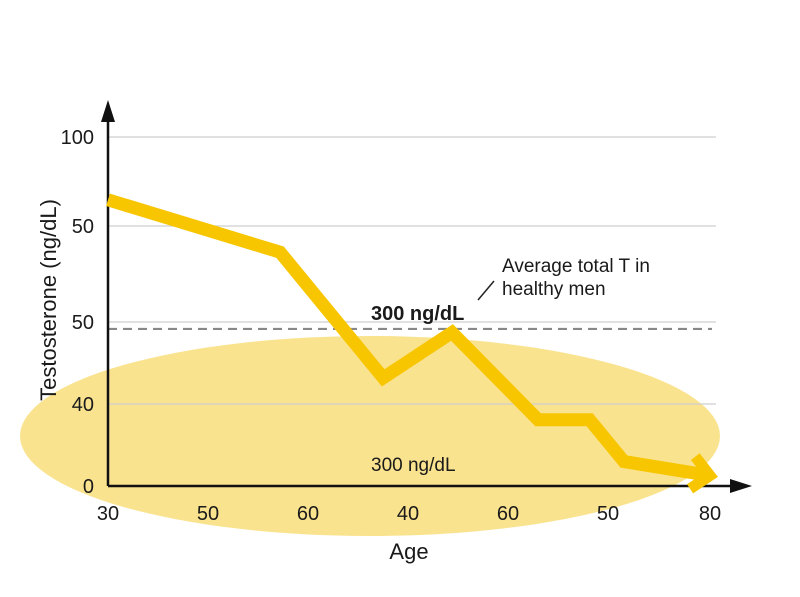 The image size is (800, 597). Describe the element at coordinates (741, 486) in the screenshot. I see `x-axis-arrow-icon` at that location.